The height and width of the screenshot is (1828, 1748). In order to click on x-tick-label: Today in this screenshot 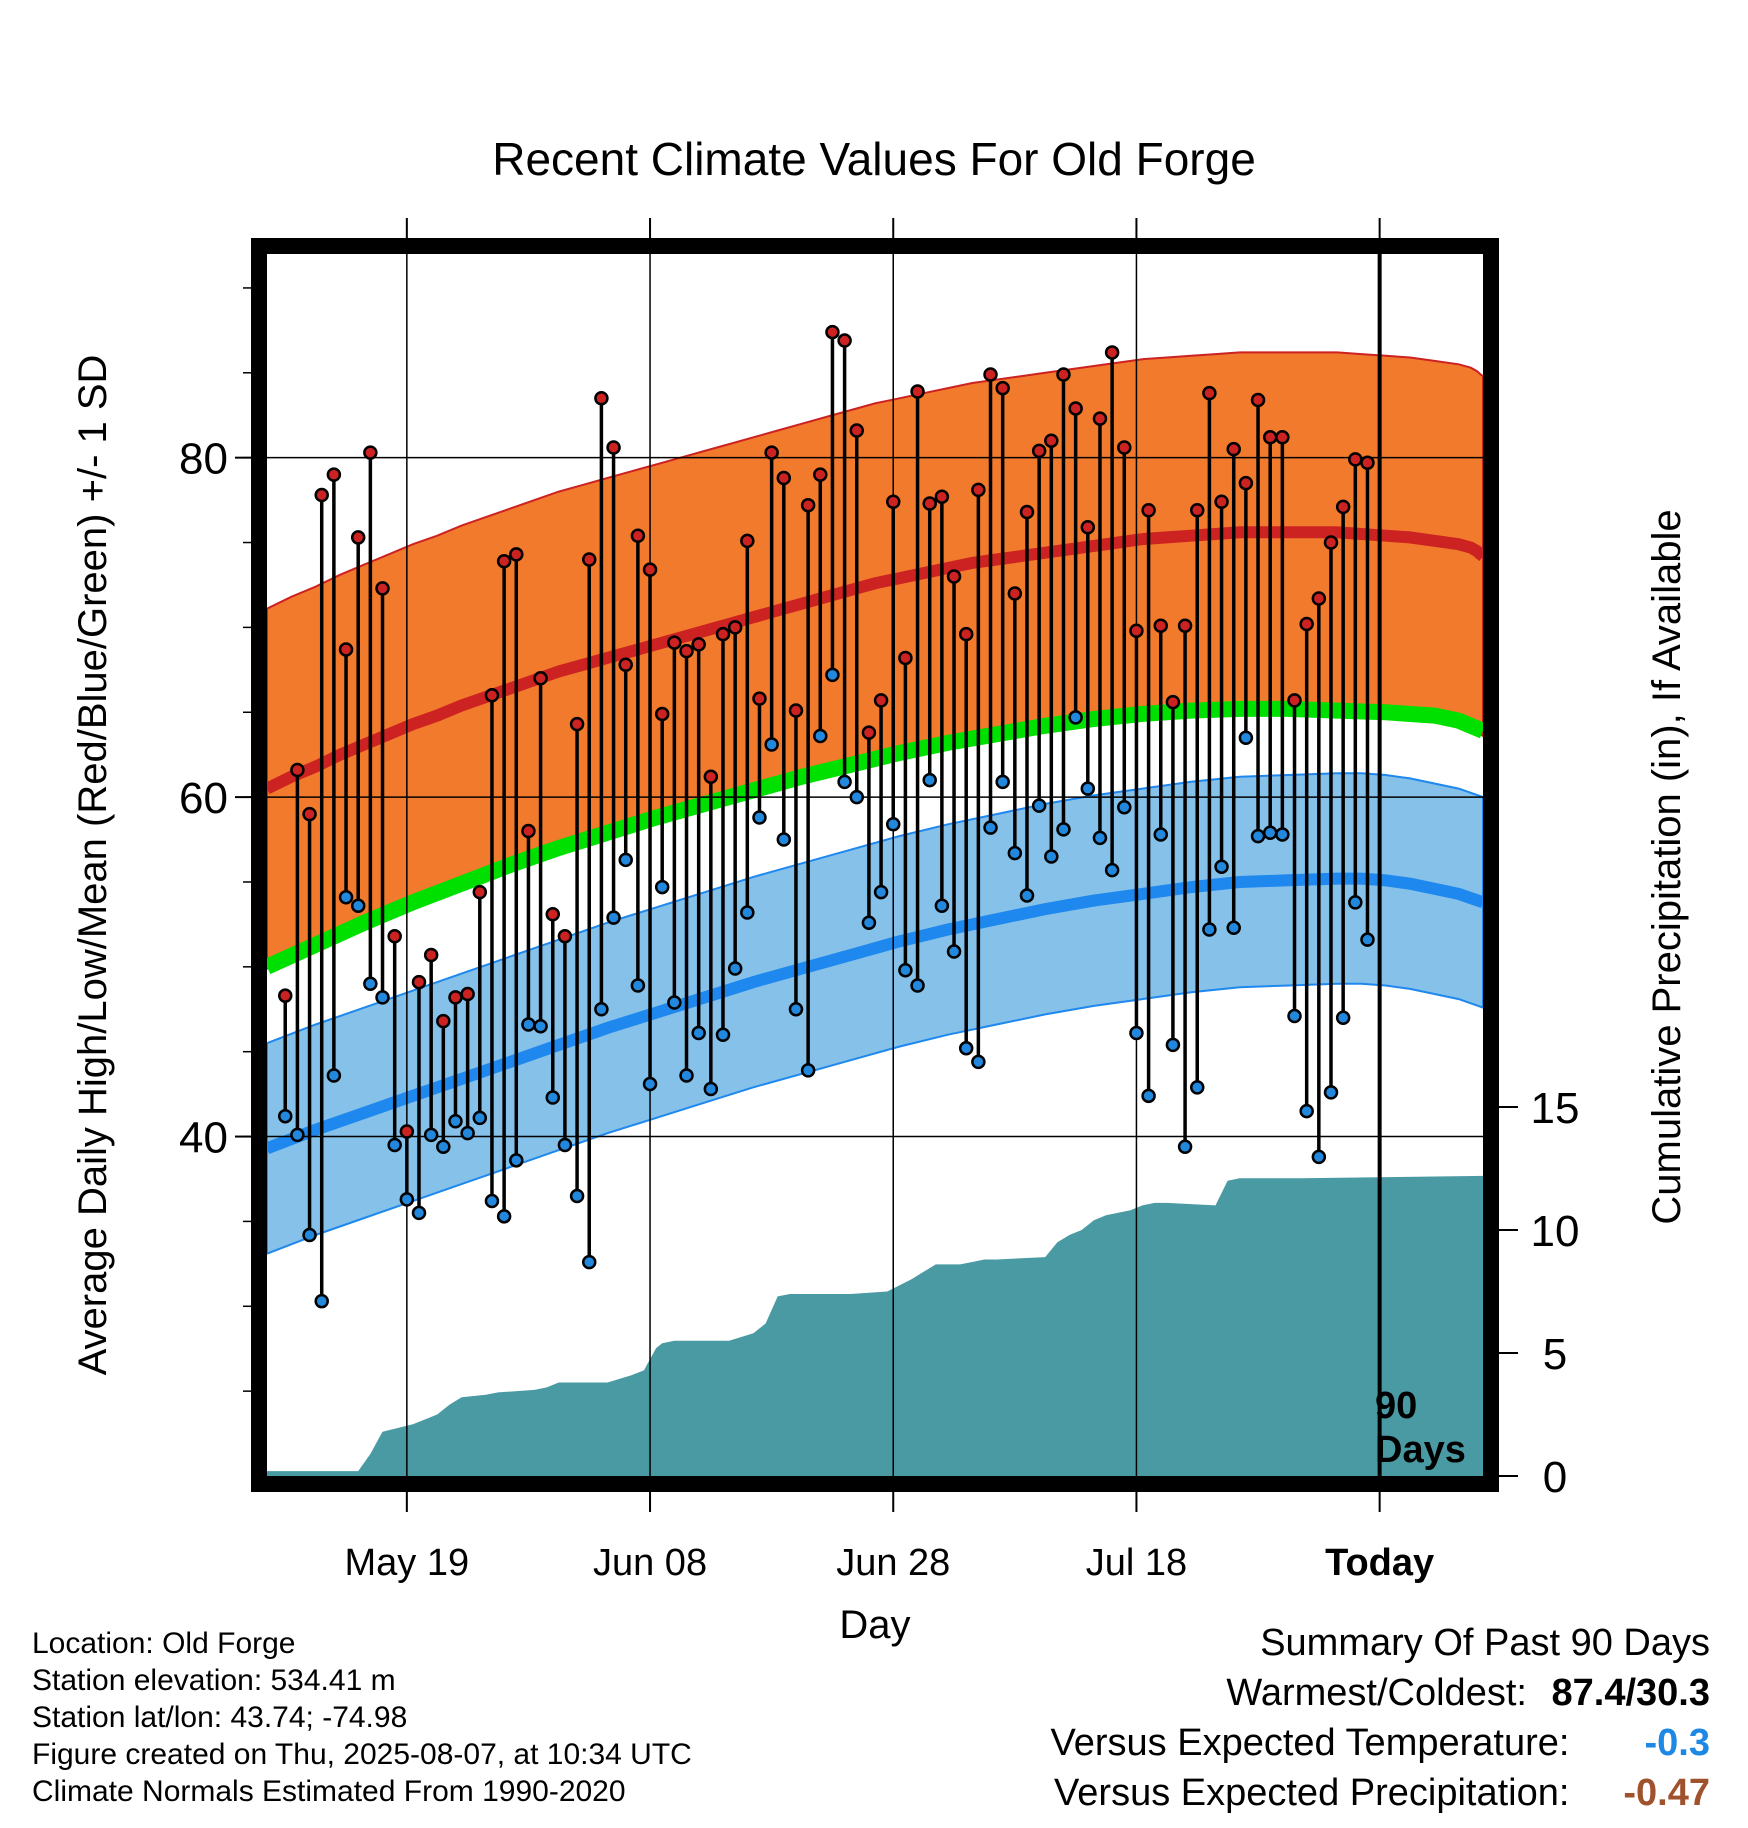, I will do `click(1379, 1563)`.